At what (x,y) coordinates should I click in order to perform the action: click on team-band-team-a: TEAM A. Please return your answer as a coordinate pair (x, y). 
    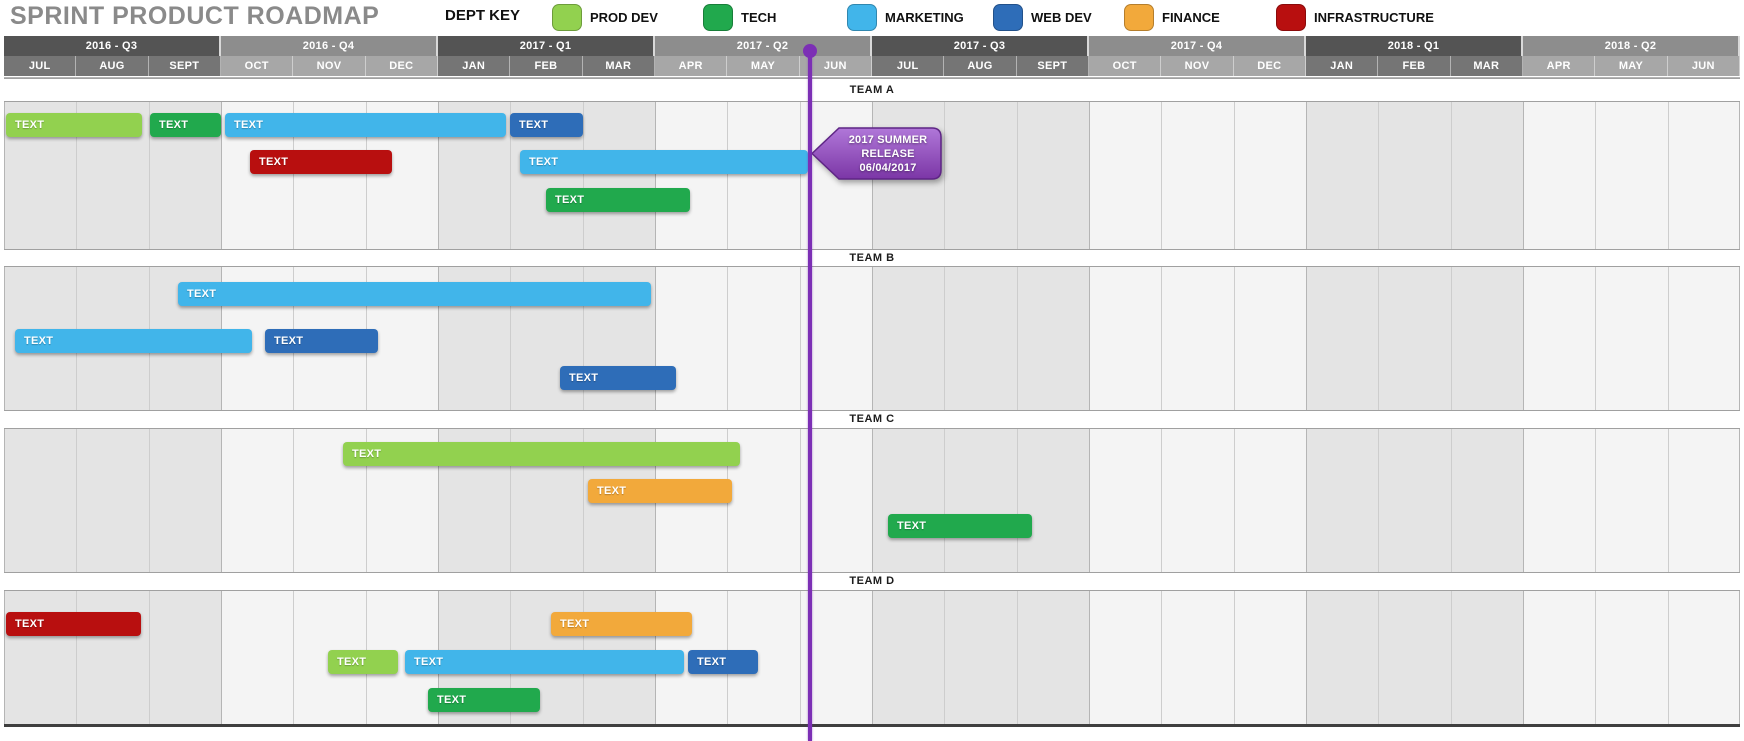
    Looking at the image, I should click on (872, 90).